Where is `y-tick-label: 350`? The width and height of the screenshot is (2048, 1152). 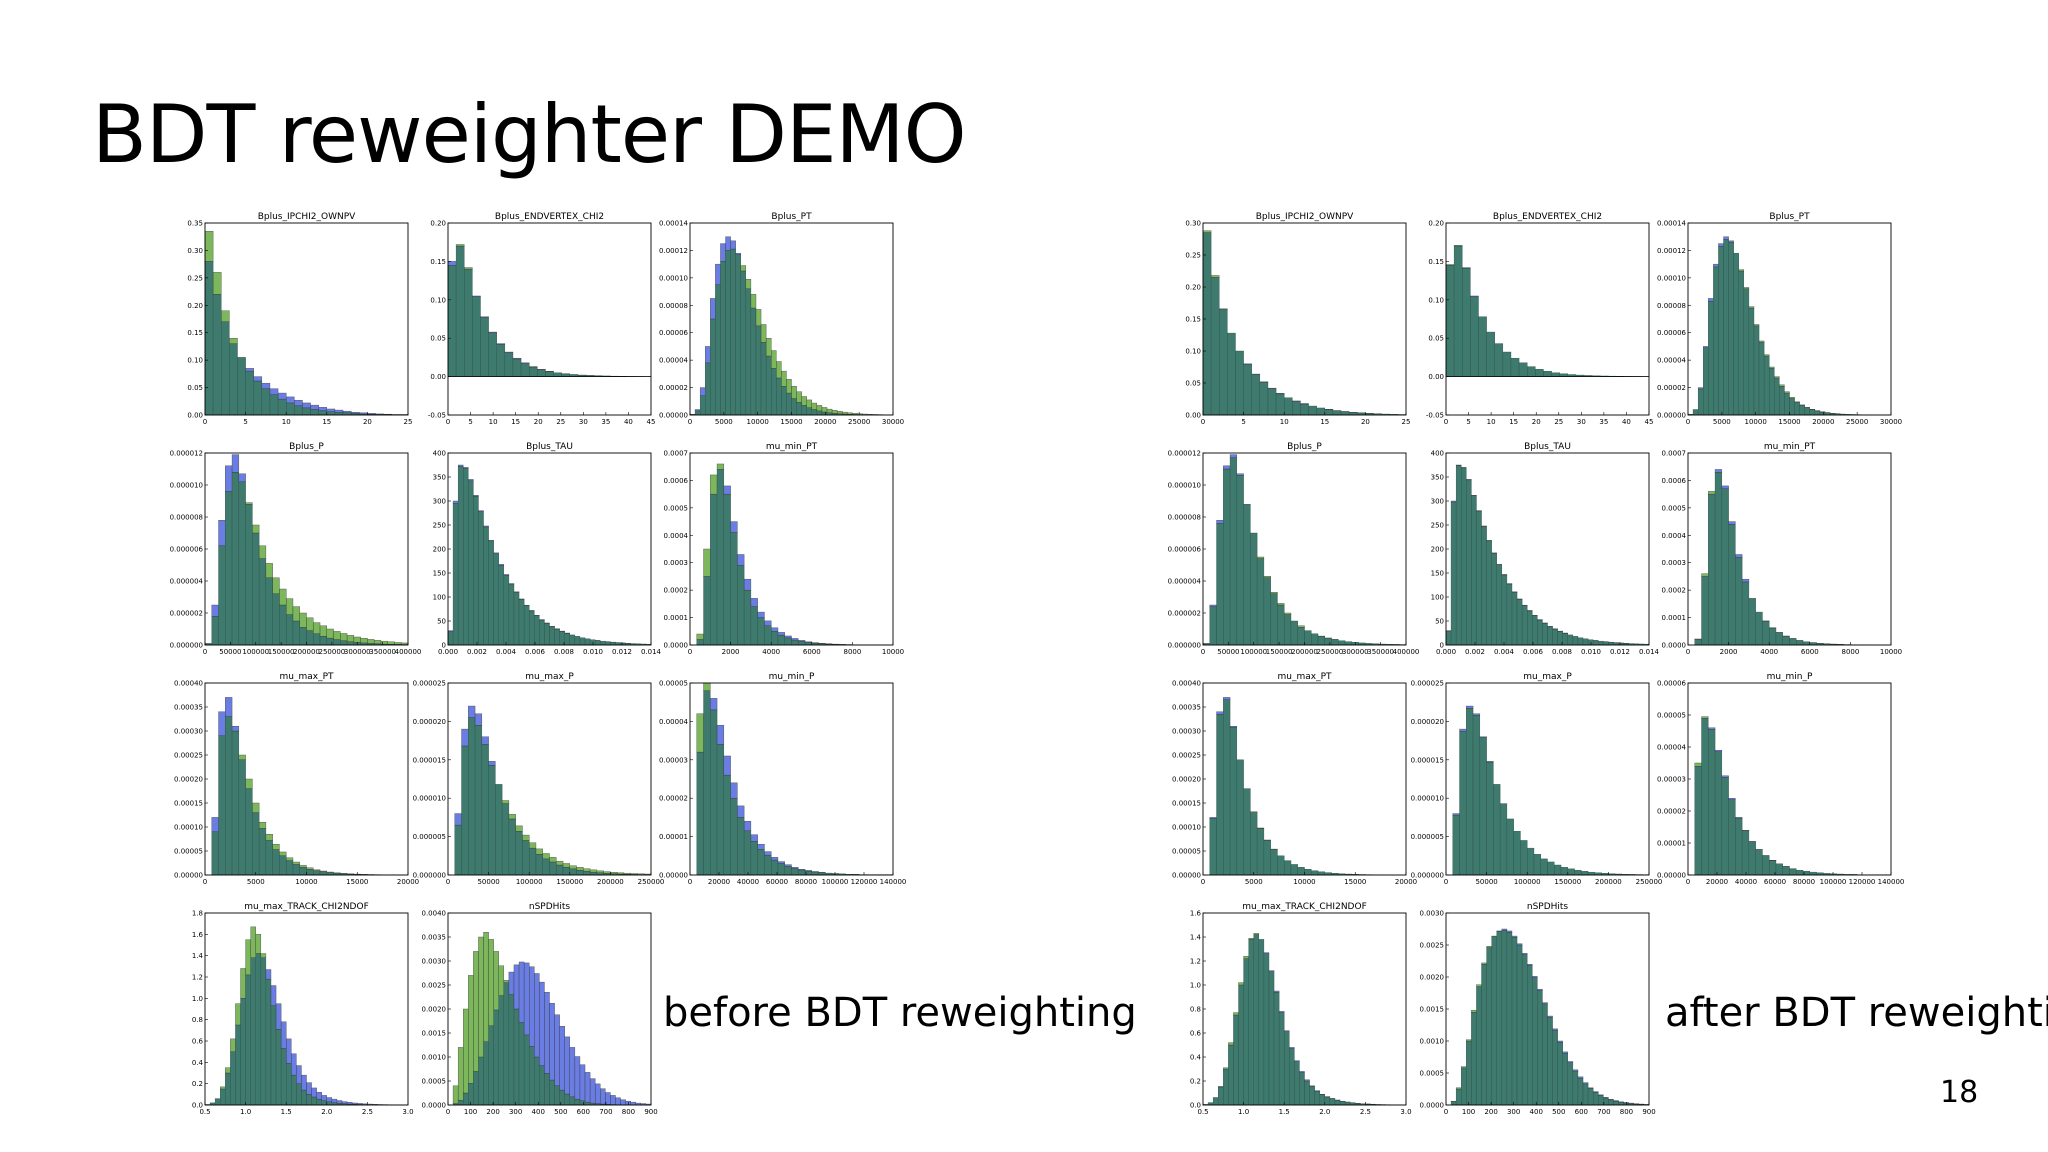
y-tick-label: 350 is located at coordinates (439, 478).